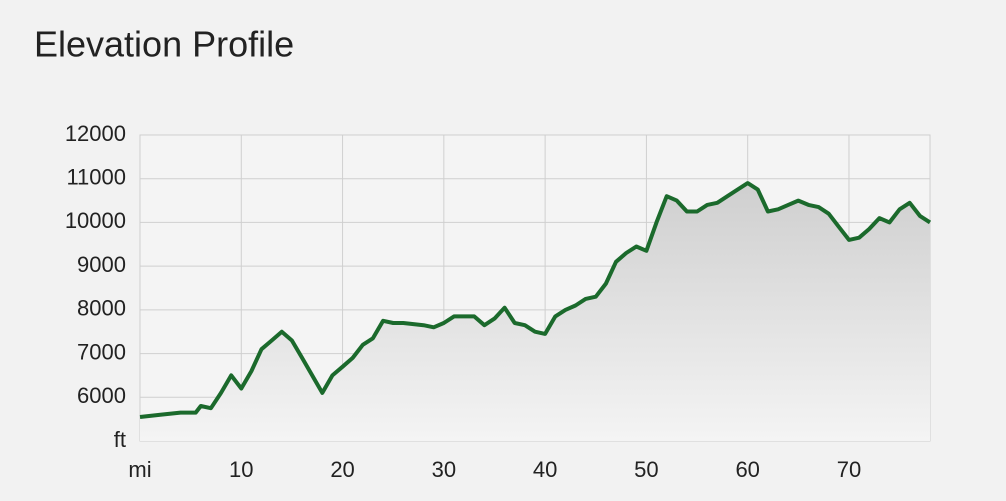 The image size is (1006, 501). I want to click on x-tick-label: 40, so click(545, 469).